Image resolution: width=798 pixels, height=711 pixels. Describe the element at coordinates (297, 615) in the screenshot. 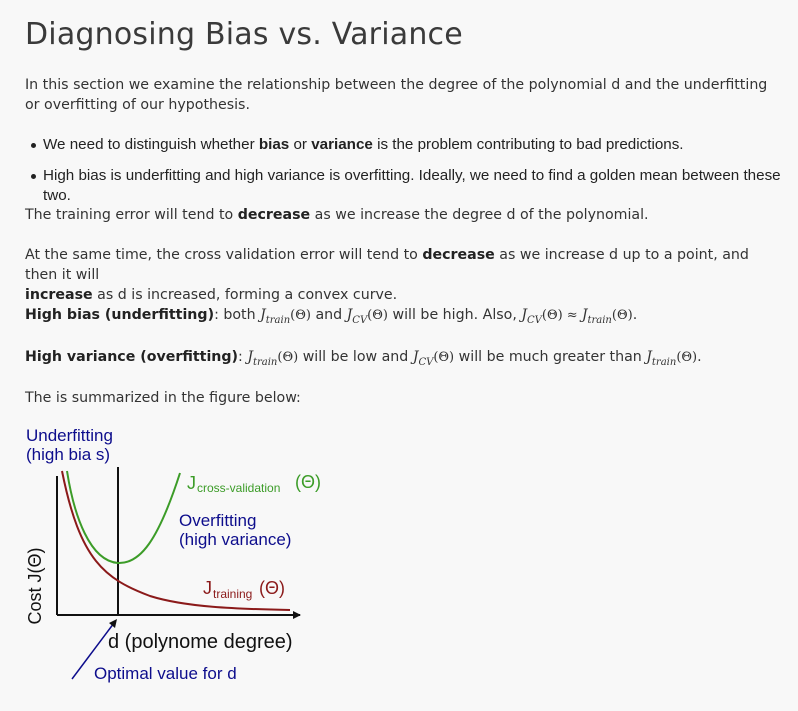

I see `x-axis-arrow` at that location.